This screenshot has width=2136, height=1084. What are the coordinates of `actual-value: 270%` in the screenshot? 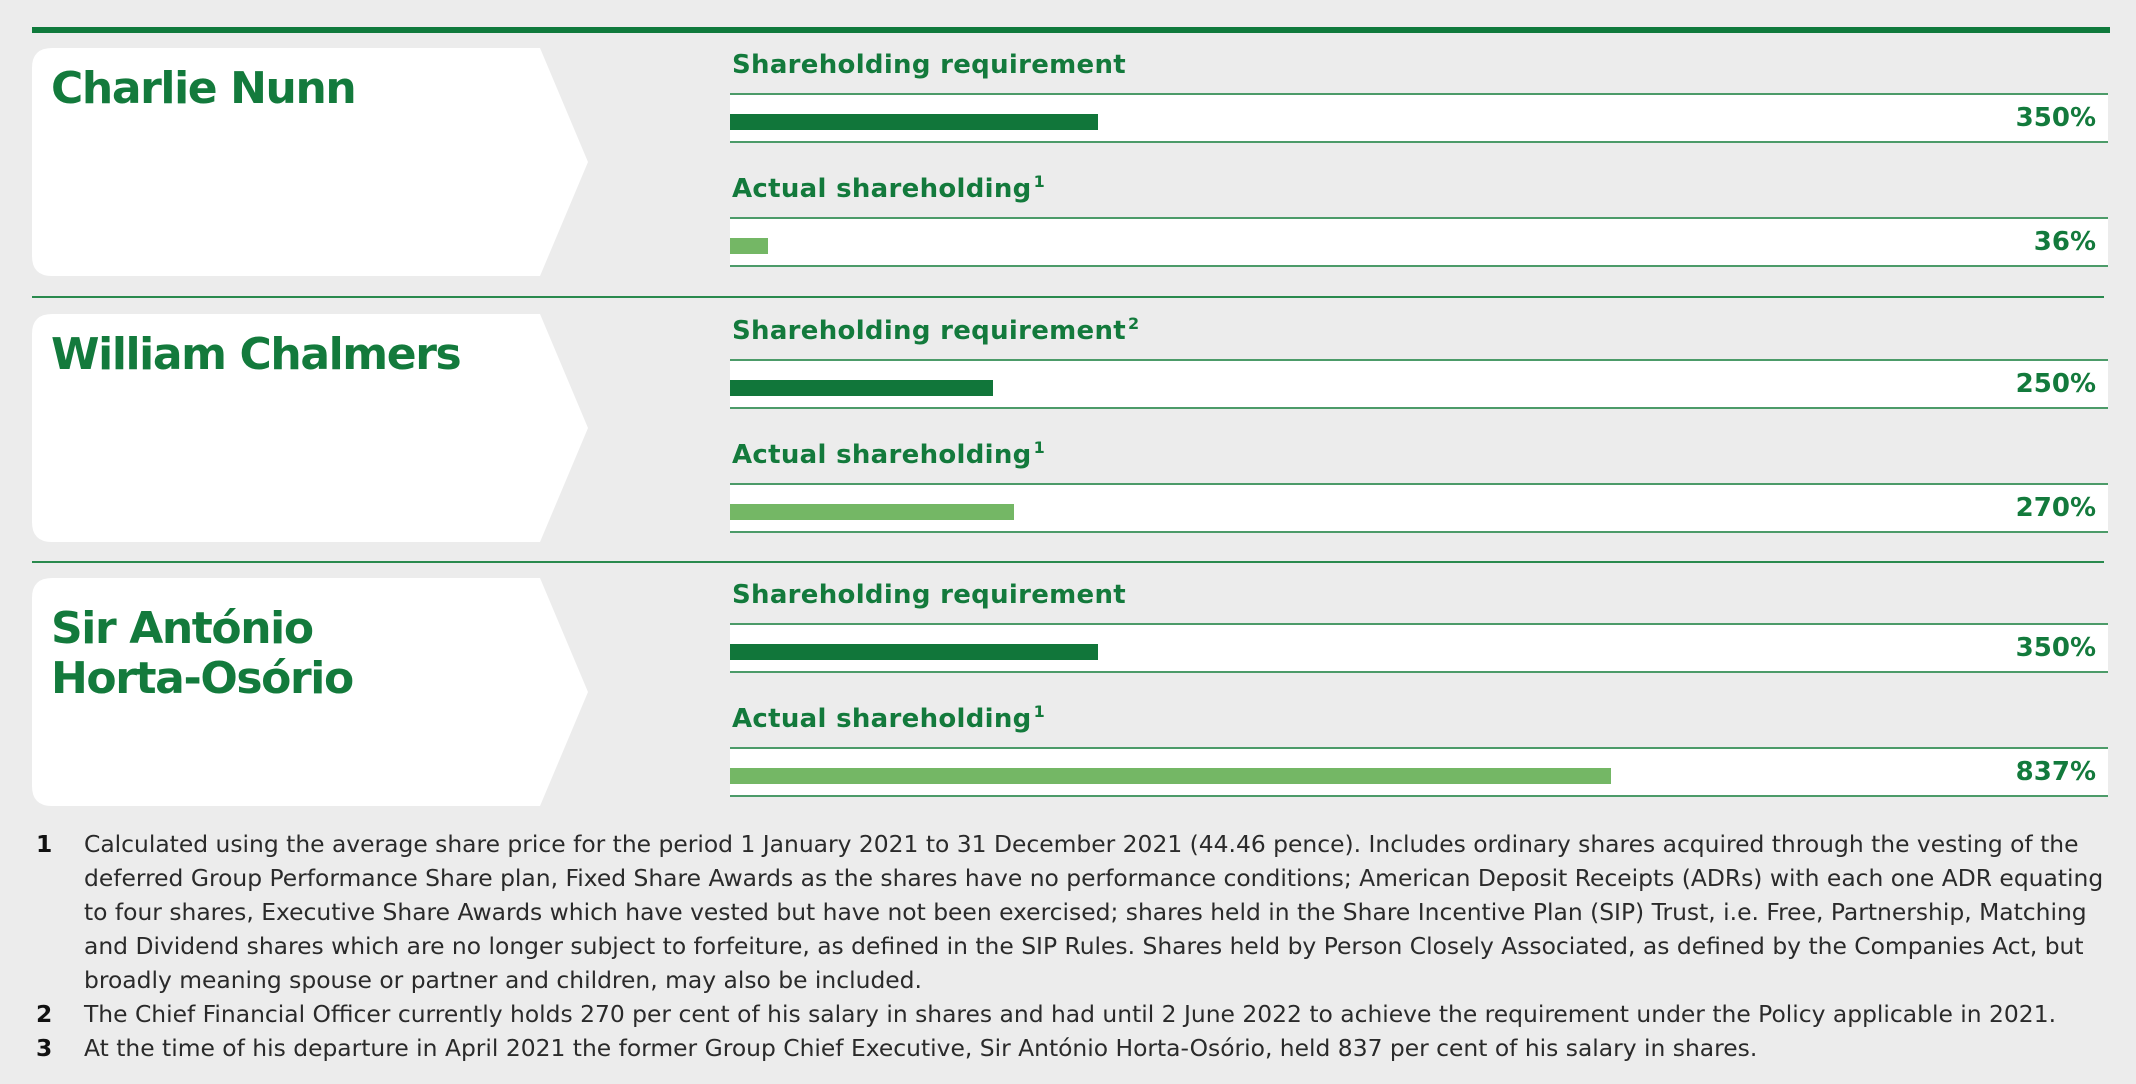 It's located at (2055, 508).